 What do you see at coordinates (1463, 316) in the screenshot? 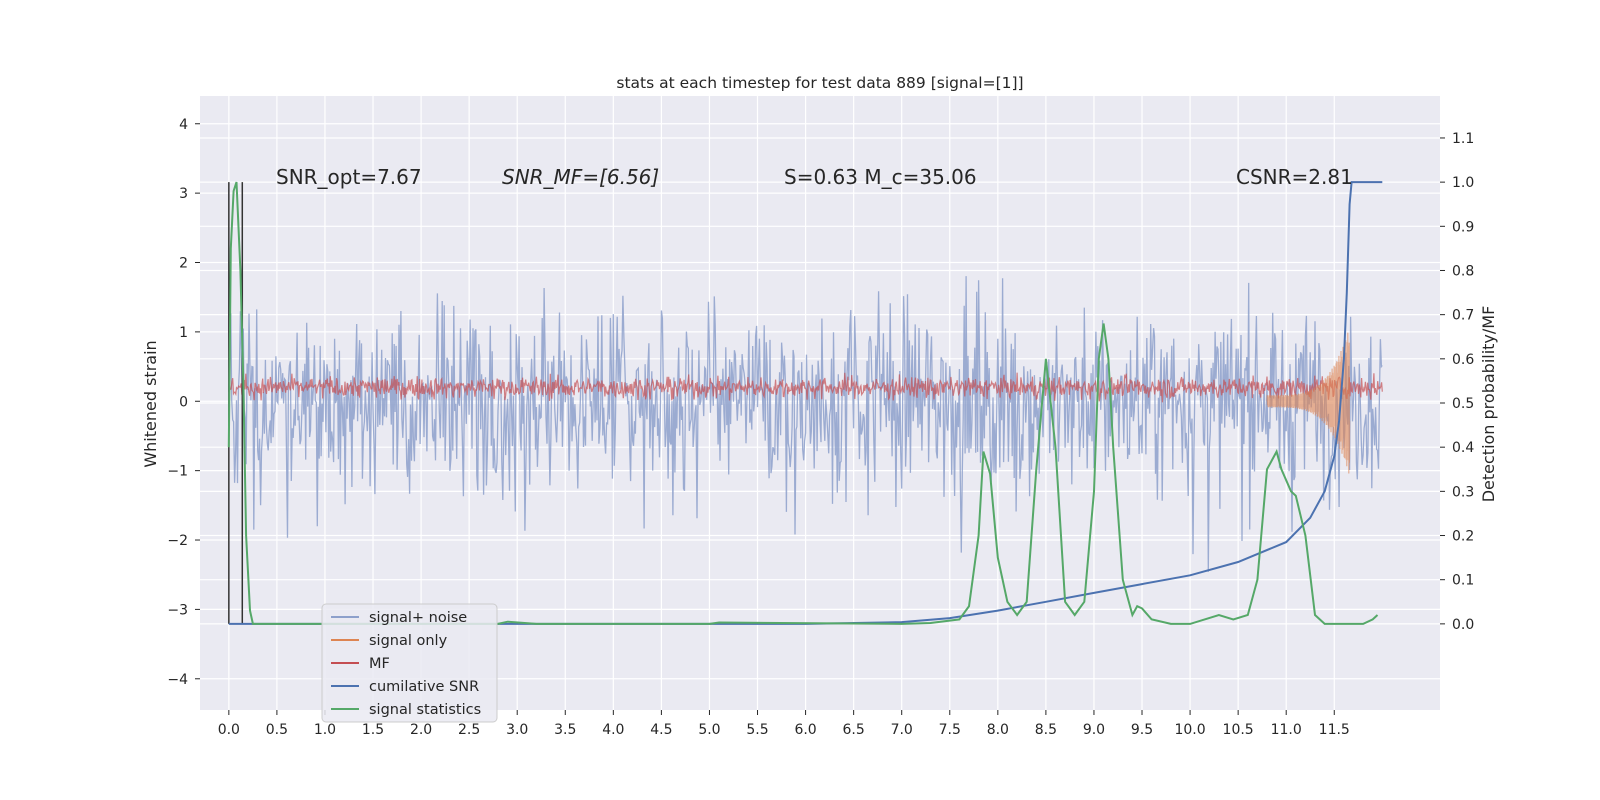
I see `y2-tick-label: 0.7` at bounding box center [1463, 316].